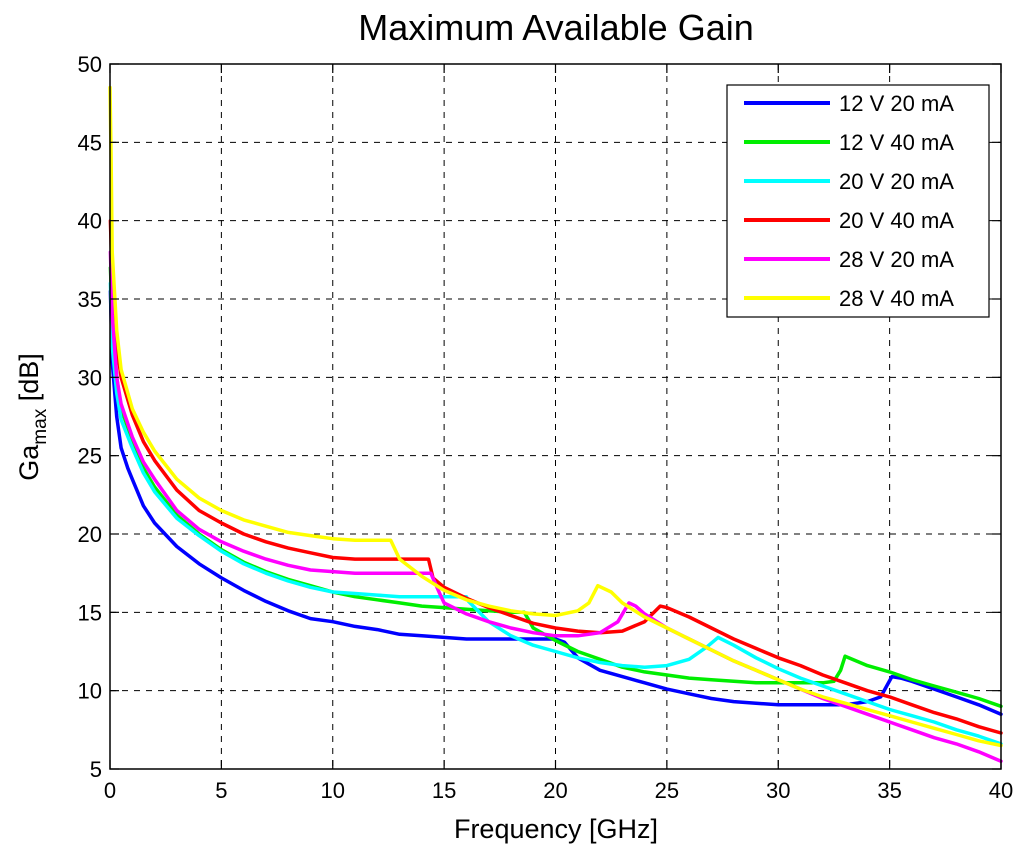 This screenshot has width=1021, height=853. Describe the element at coordinates (29, 462) in the screenshot. I see `y-axis-label-main: Ga` at that location.